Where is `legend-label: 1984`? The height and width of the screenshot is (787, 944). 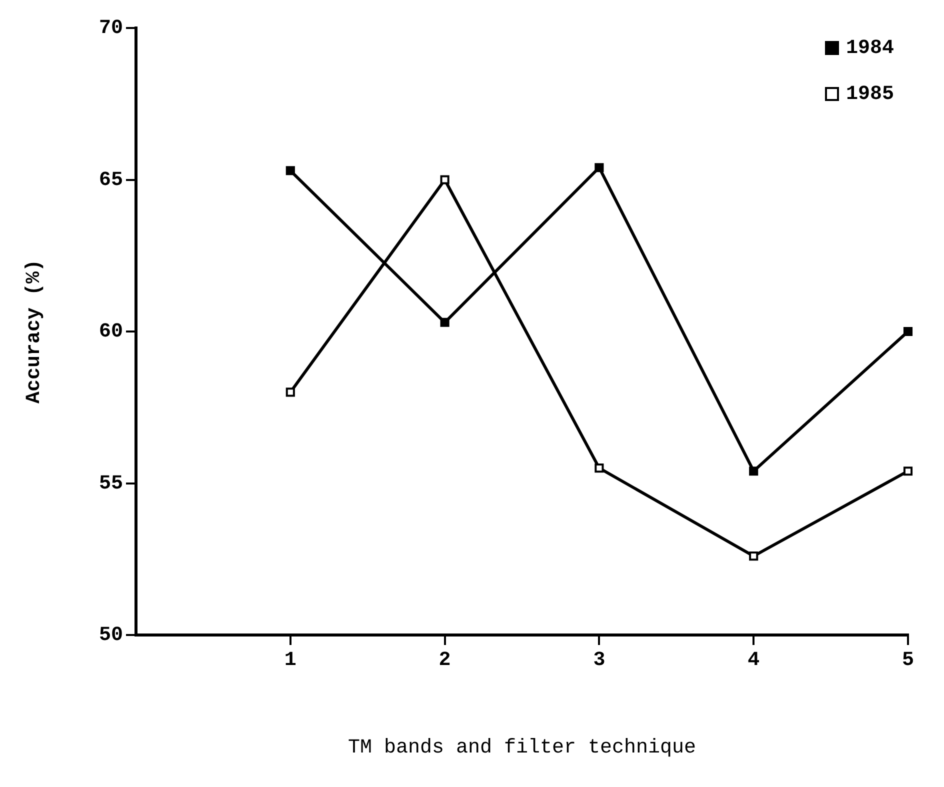 legend-label: 1984 is located at coordinates (870, 48).